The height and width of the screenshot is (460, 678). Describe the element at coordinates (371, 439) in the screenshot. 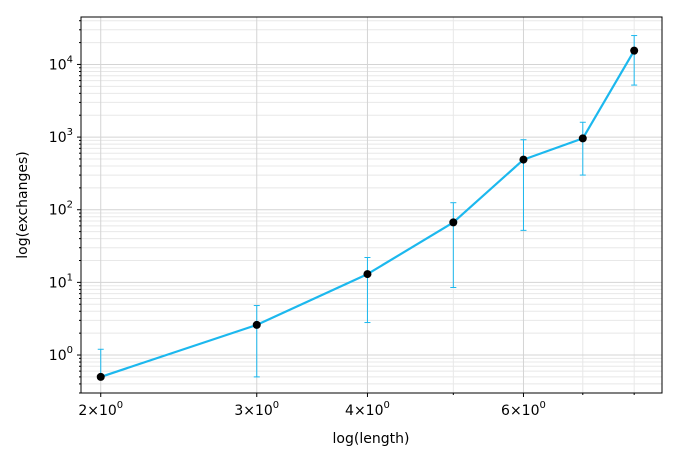

I see `x-axis-label: log(length)` at that location.